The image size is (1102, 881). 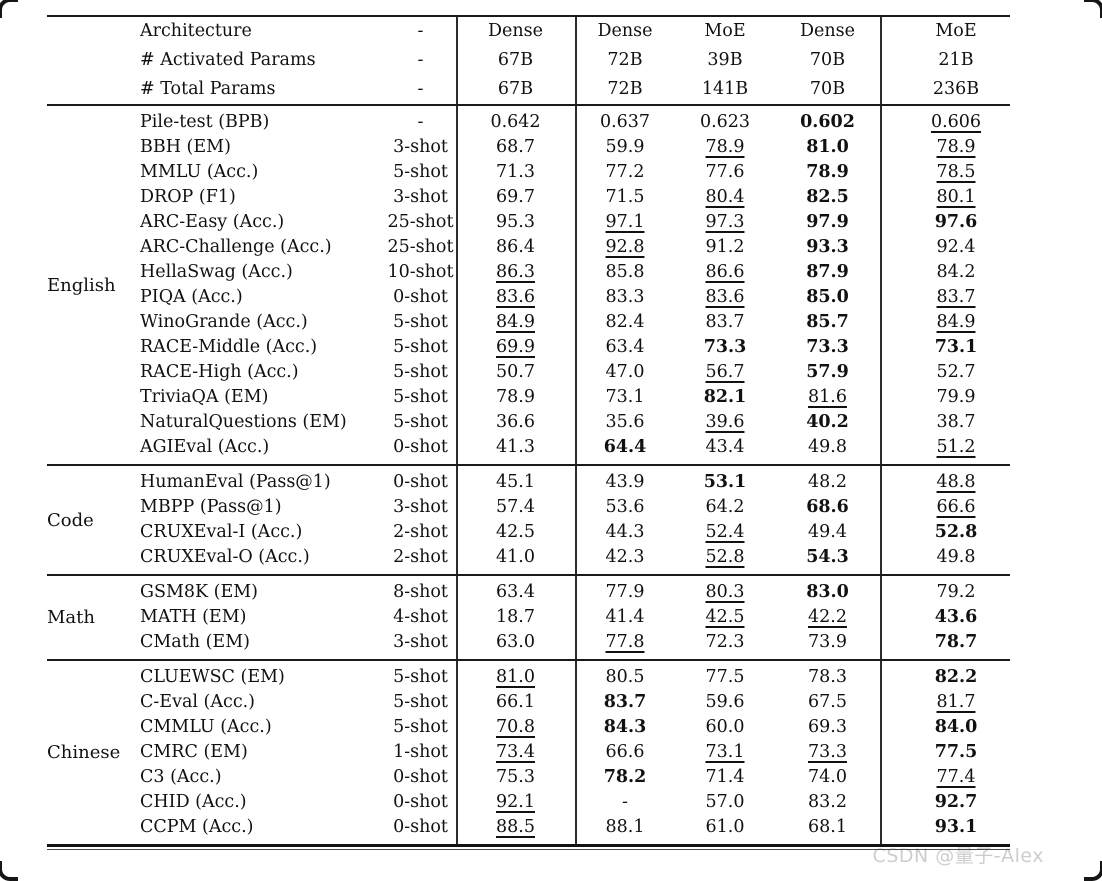 What do you see at coordinates (956, 617) in the screenshot?
I see `score-cell: 43.6` at bounding box center [956, 617].